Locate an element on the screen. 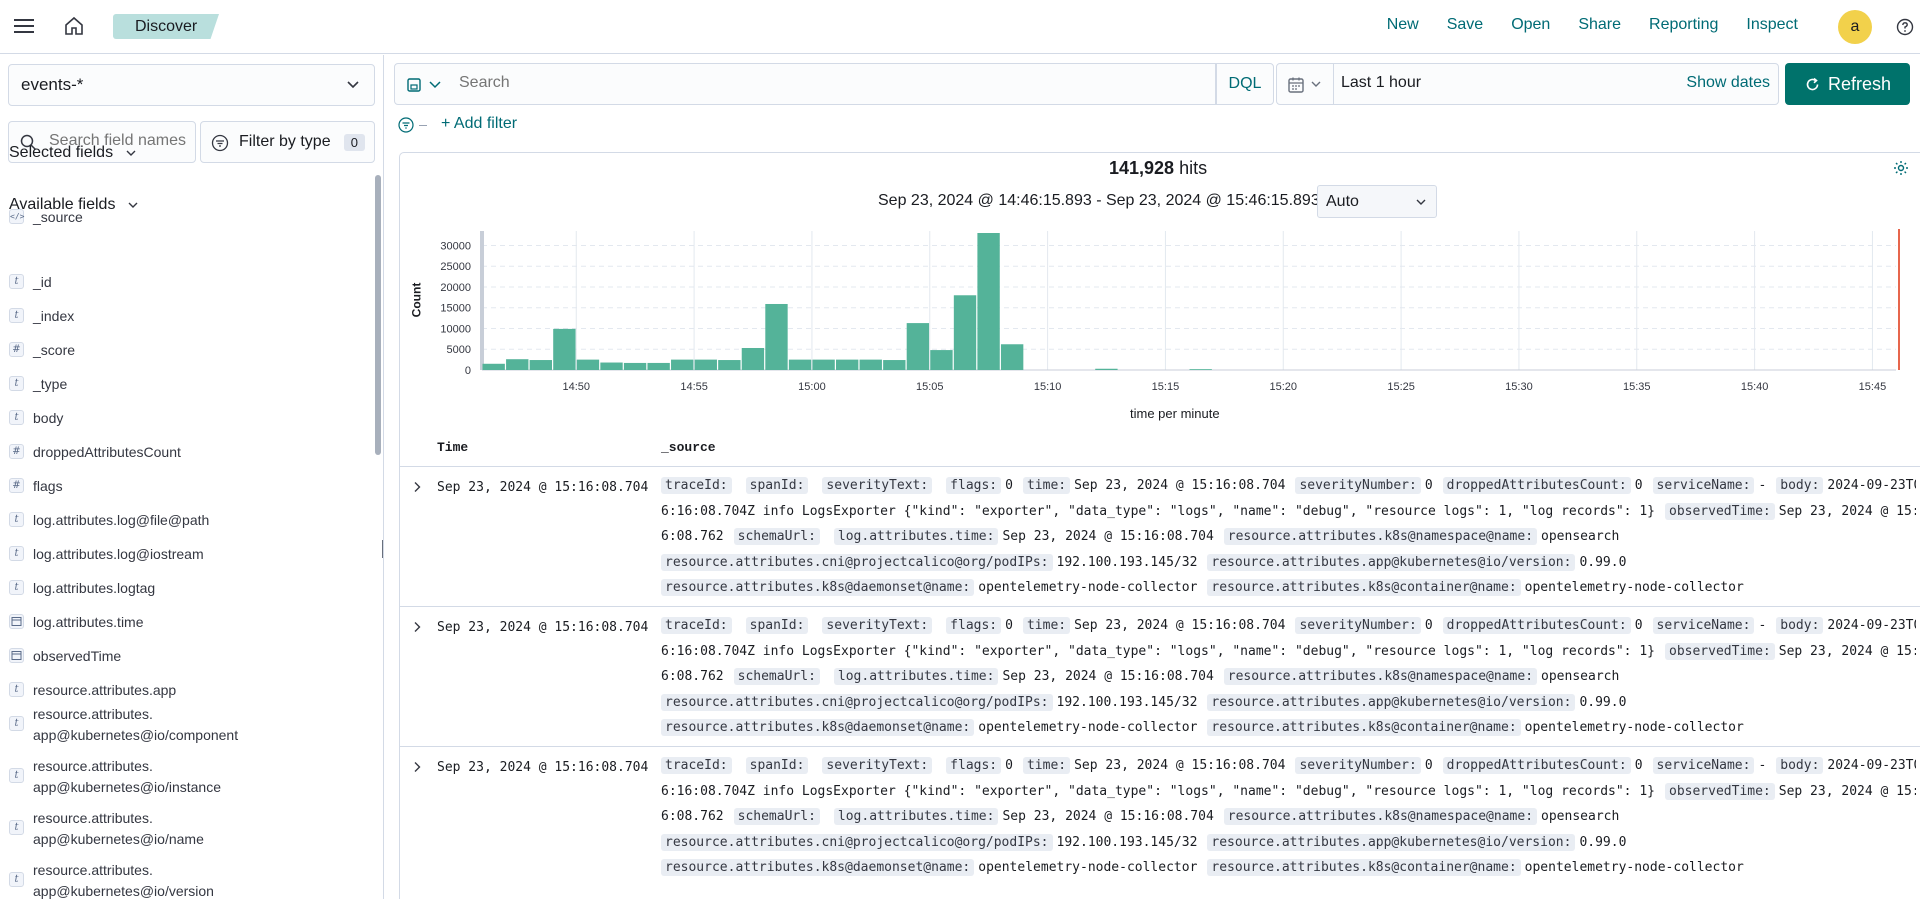 The width and height of the screenshot is (1920, 899). breadcrumb-discover: Discover is located at coordinates (166, 26).